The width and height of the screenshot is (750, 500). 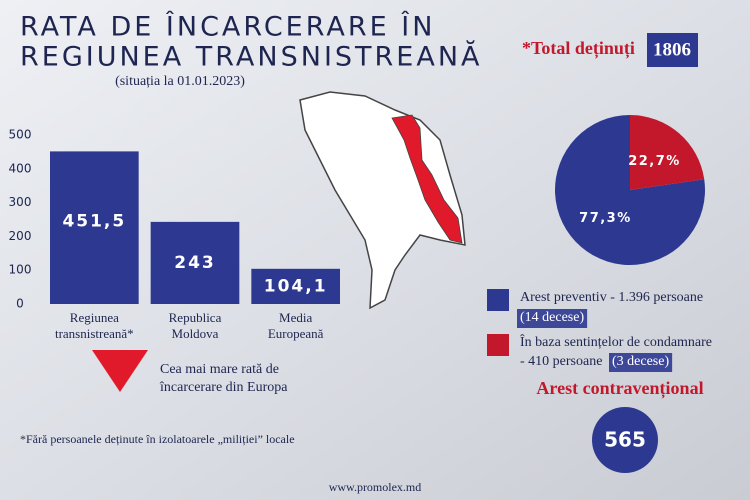 I want to click on title: REGIUNEA TRANSNISTREANĂ, so click(x=251, y=56).